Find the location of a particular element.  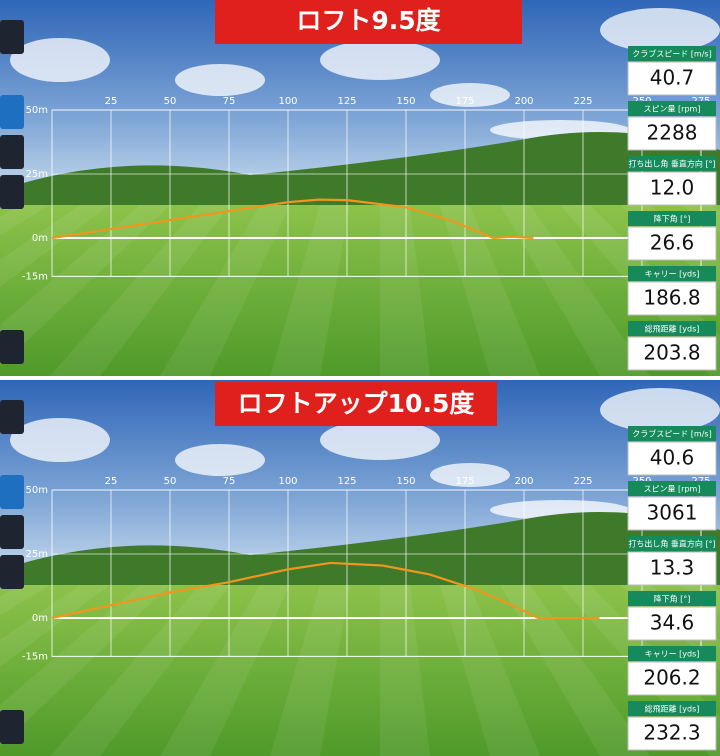

stat-value: 232.3 is located at coordinates (671, 733).